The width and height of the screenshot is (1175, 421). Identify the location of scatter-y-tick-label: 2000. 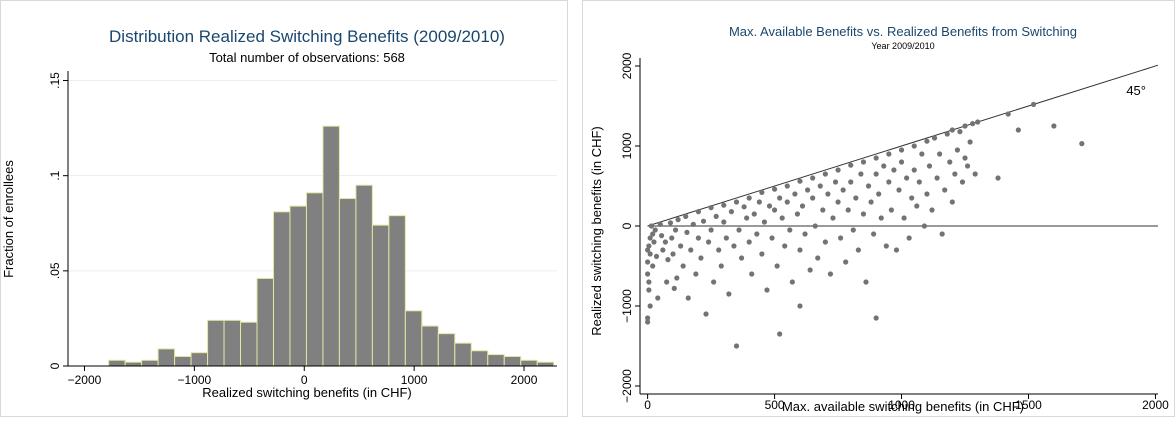
(627, 65).